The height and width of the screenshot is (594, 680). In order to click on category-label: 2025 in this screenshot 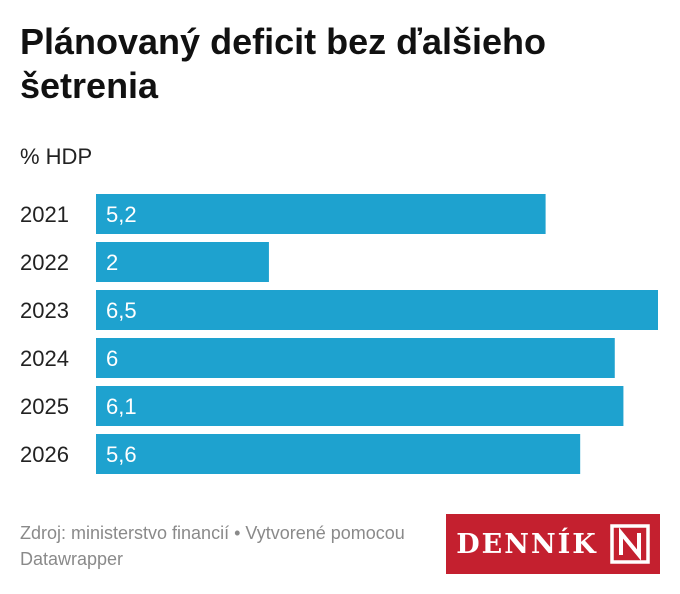, I will do `click(44, 406)`.